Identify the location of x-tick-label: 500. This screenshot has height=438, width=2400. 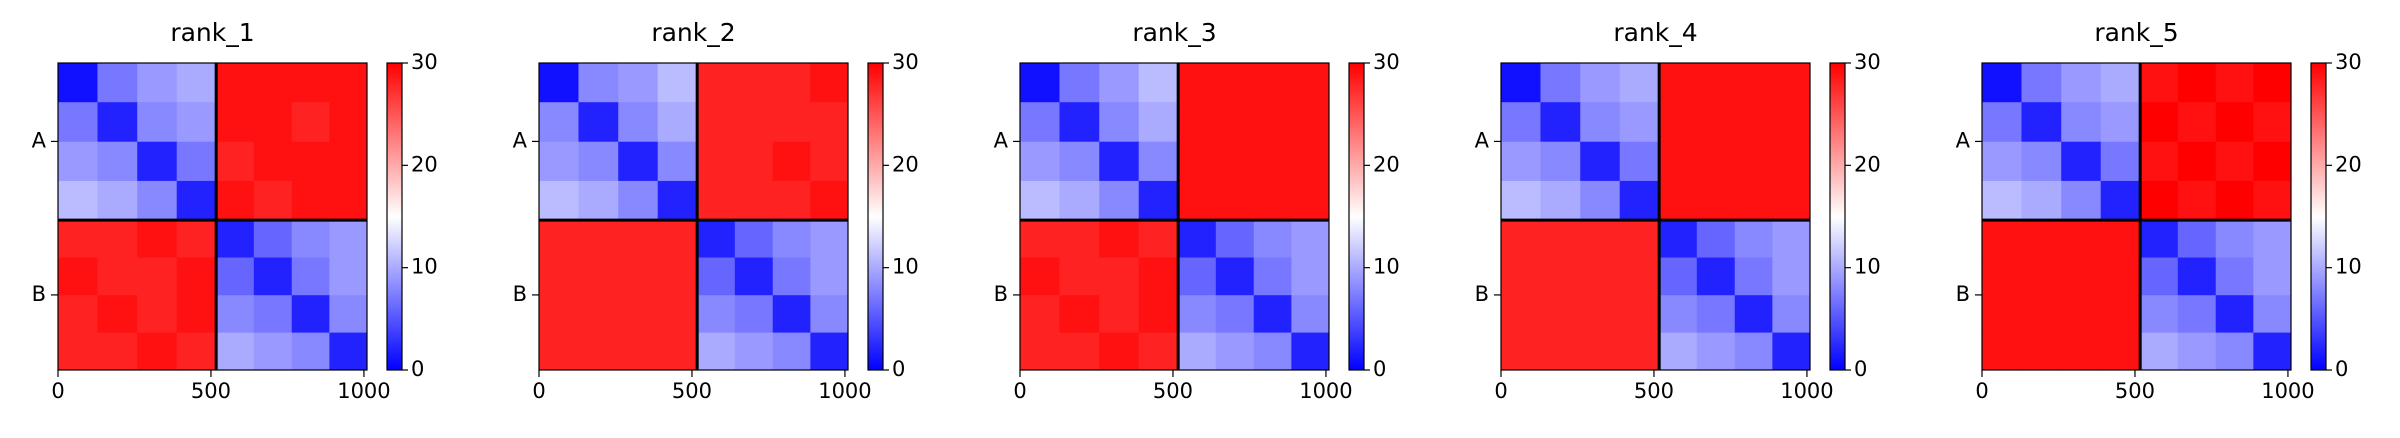
(211, 391).